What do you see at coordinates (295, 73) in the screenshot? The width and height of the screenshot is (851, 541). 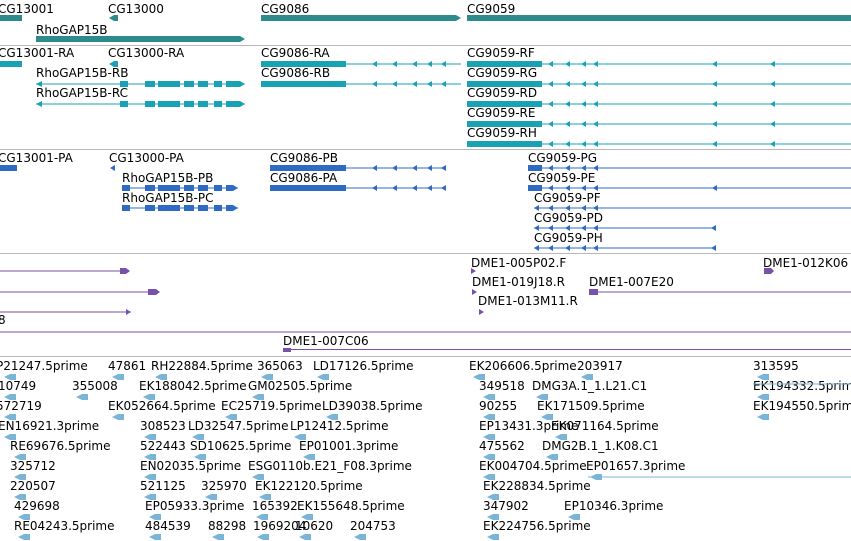 I see `transcript-label: CG9086-RB` at bounding box center [295, 73].